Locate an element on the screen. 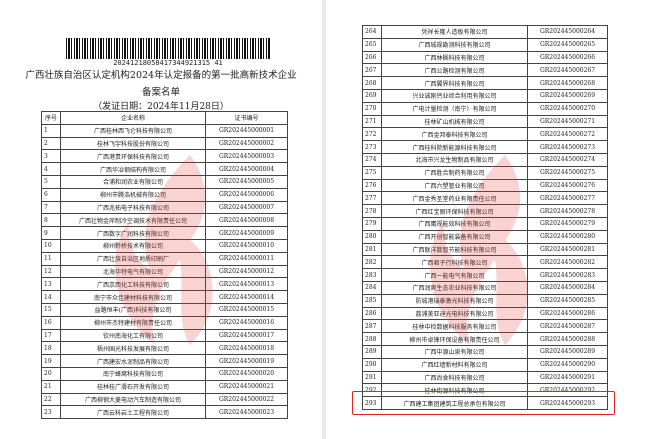 The image size is (650, 439). company-name: 广西公路检测有限公司 is located at coordinates (454, 70).